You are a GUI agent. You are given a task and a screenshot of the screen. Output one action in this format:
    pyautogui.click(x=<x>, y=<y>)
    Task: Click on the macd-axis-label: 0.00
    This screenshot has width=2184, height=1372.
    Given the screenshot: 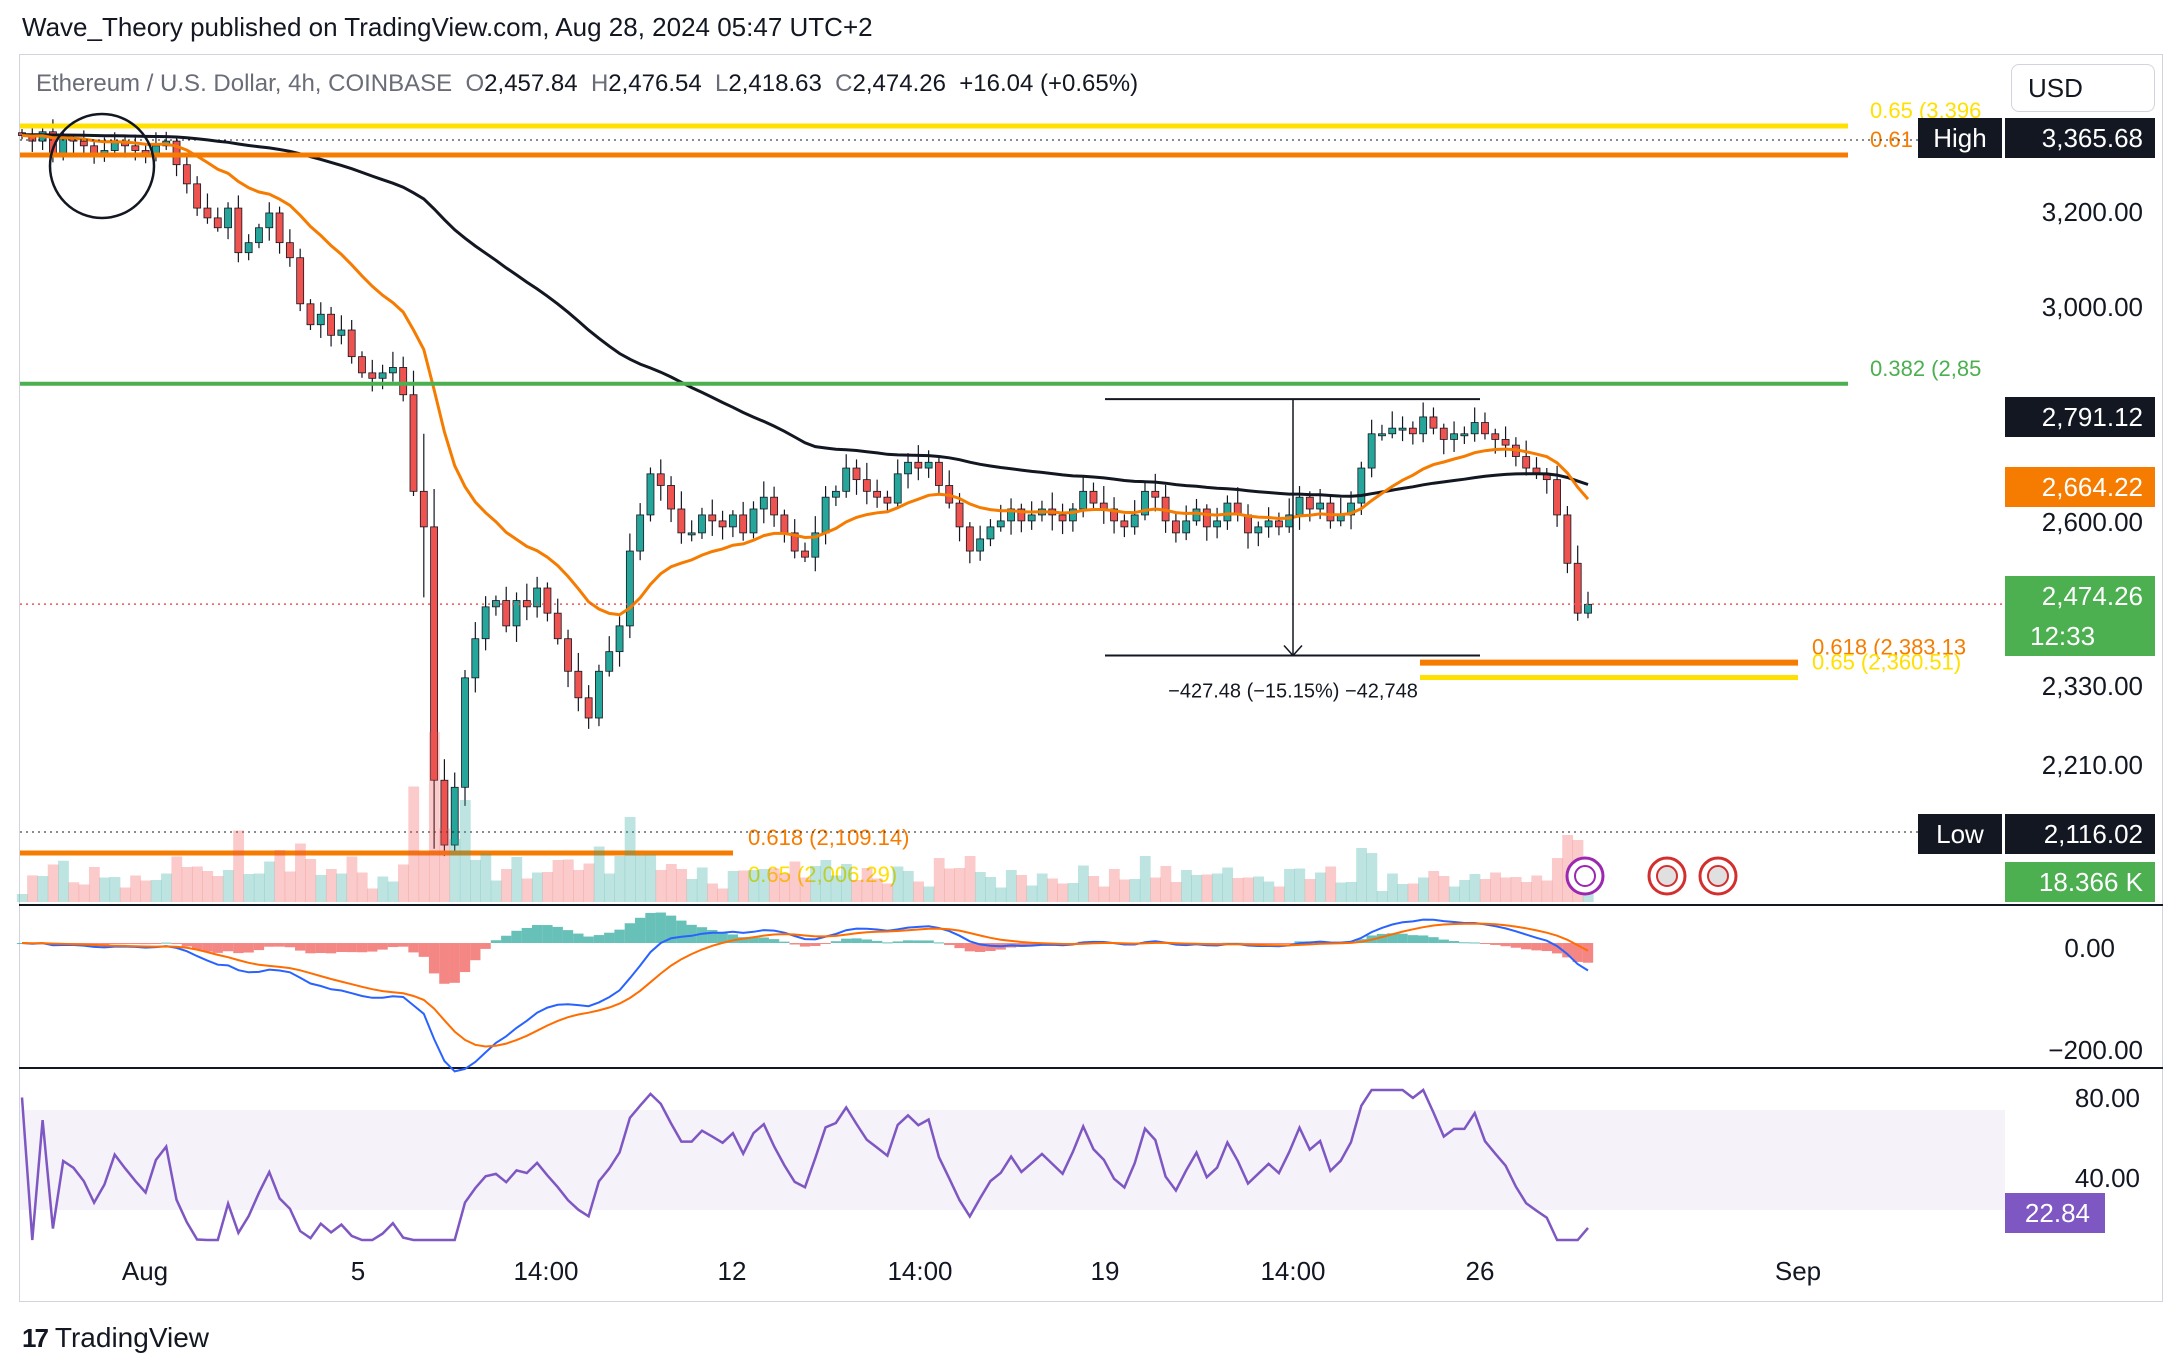 What is the action you would take?
    pyautogui.click(x=2089, y=948)
    